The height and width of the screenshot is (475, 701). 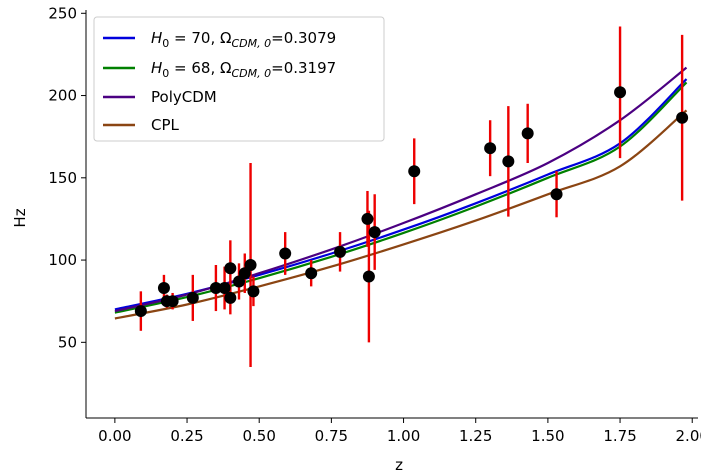 I want to click on x-tick-label: 1.50, so click(x=547, y=436).